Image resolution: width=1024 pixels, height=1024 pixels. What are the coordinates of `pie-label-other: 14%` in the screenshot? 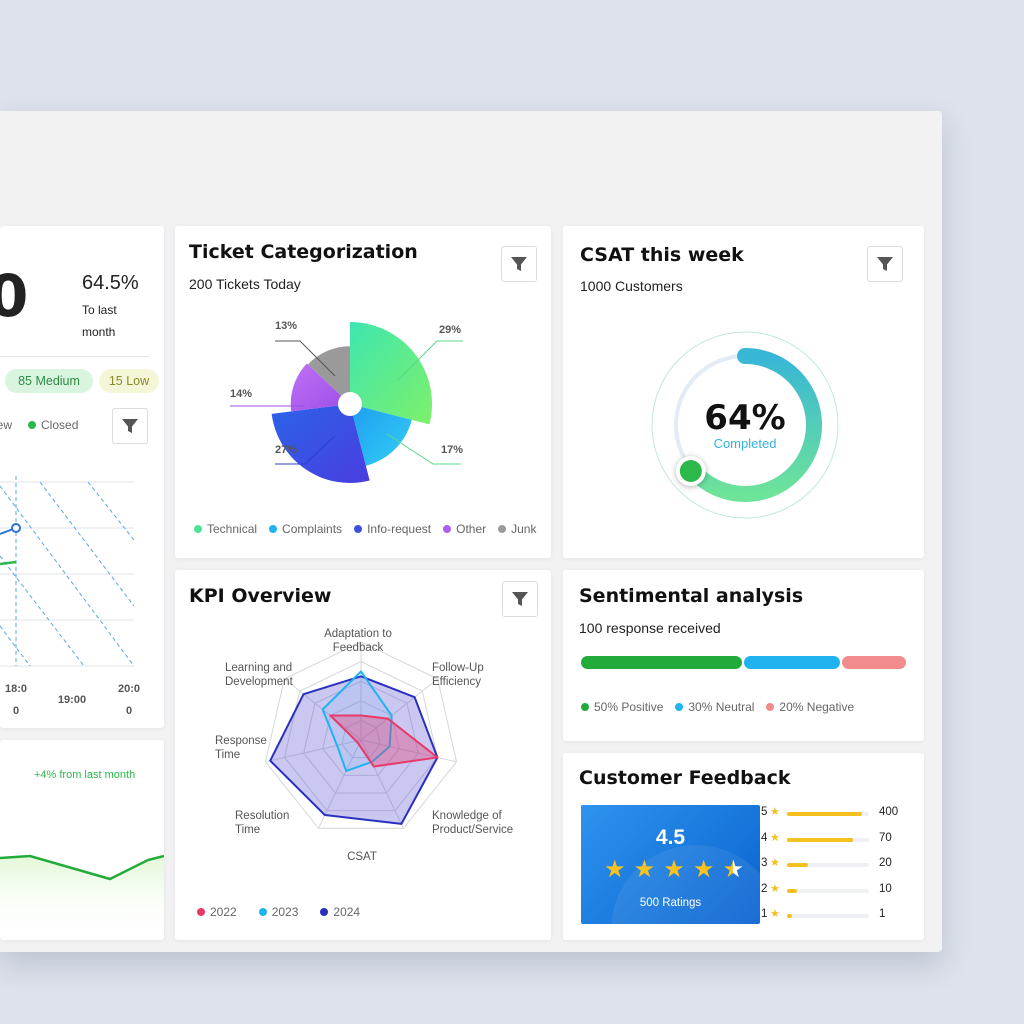 It's located at (241, 394).